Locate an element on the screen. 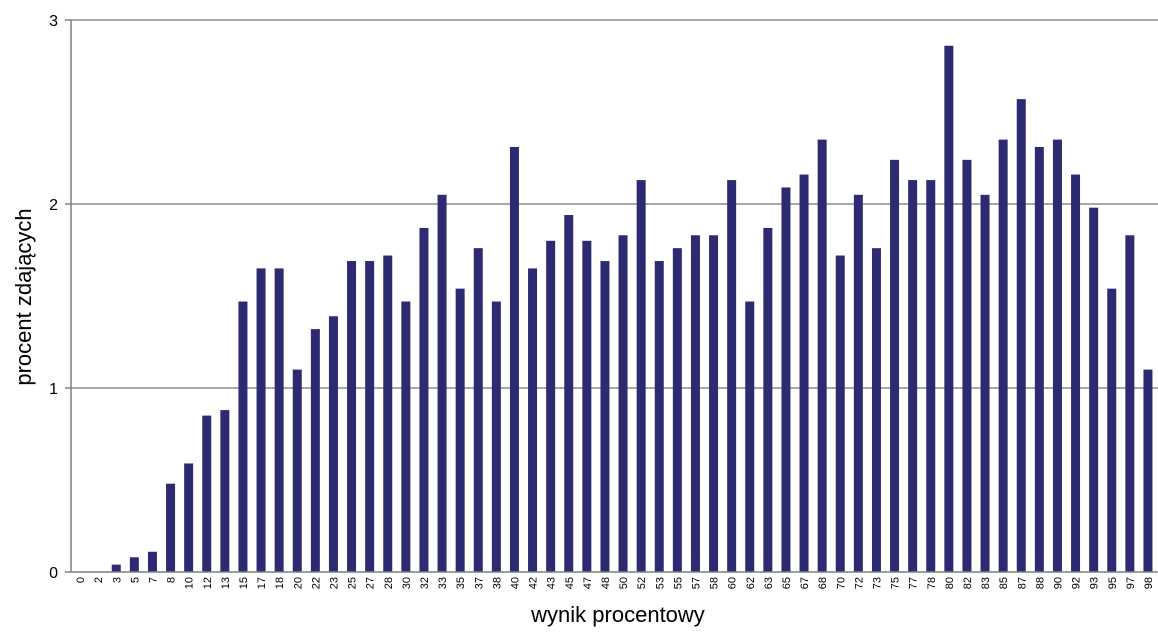  x-tick-label: 92 is located at coordinates (1077, 583).